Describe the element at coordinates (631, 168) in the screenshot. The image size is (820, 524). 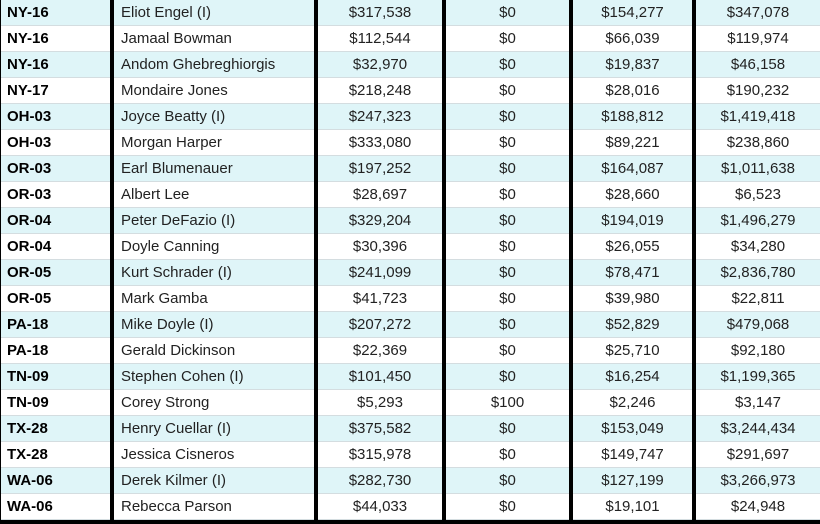
I see `amount-cell: $164,087` at that location.